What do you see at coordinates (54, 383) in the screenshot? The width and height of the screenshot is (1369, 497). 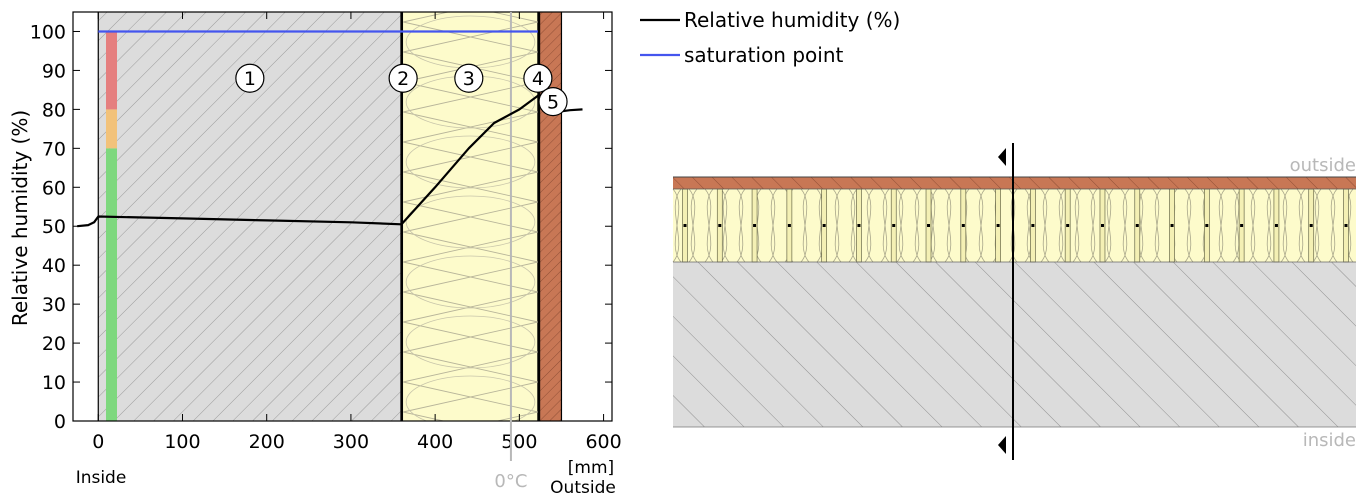 I see `y-tick-label: 10` at bounding box center [54, 383].